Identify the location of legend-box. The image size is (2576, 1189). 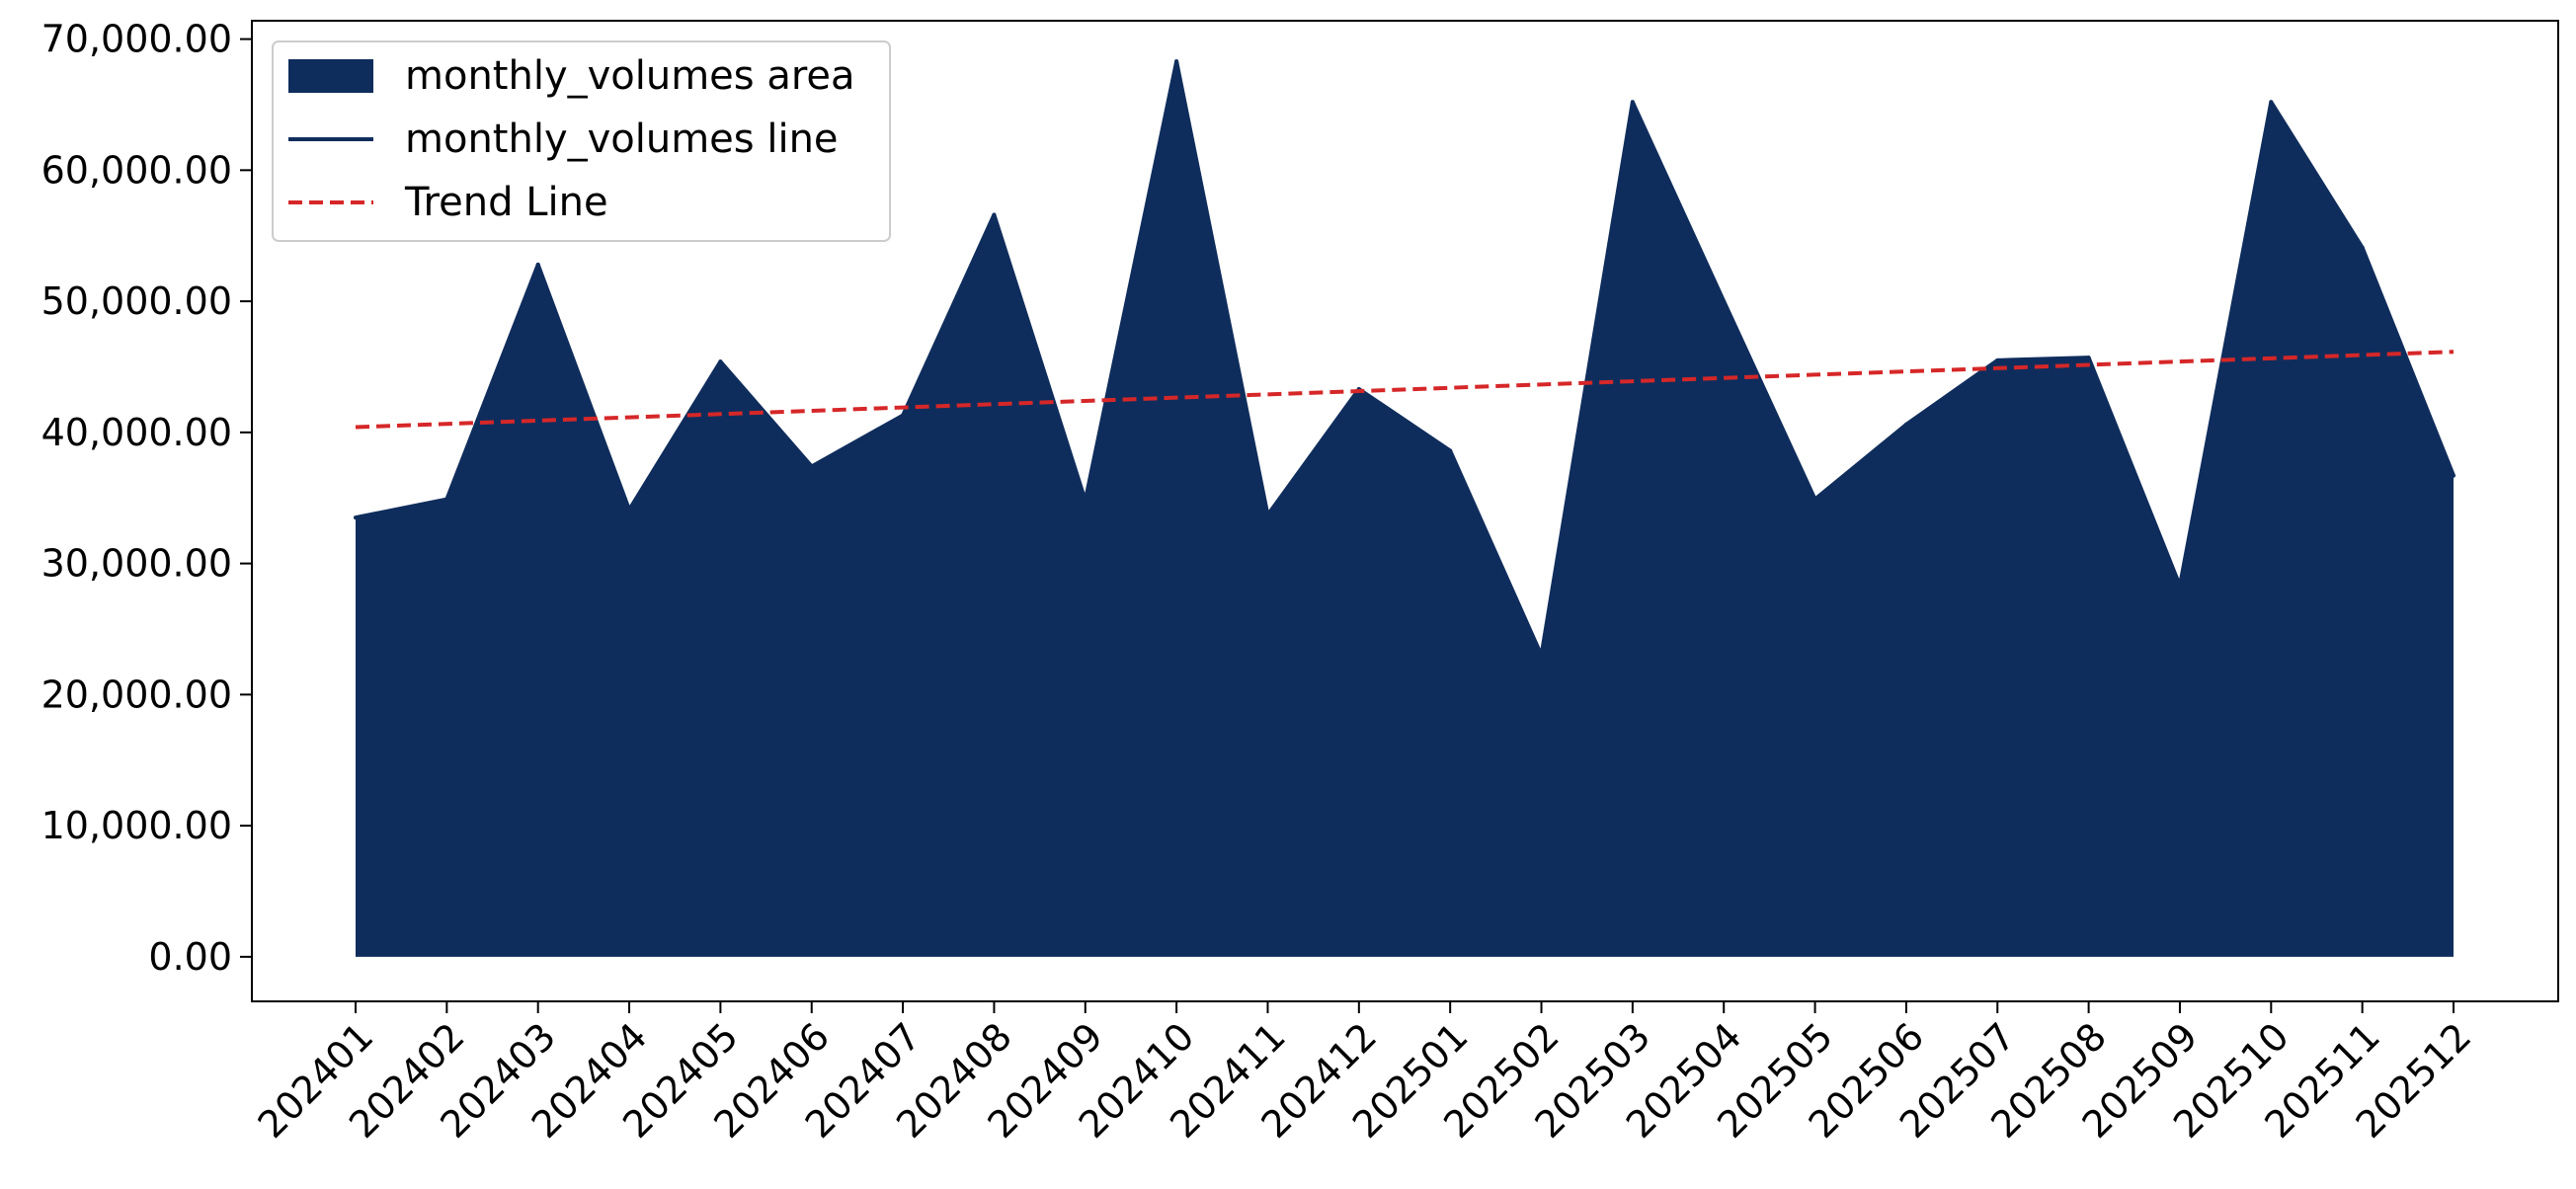
(581, 141).